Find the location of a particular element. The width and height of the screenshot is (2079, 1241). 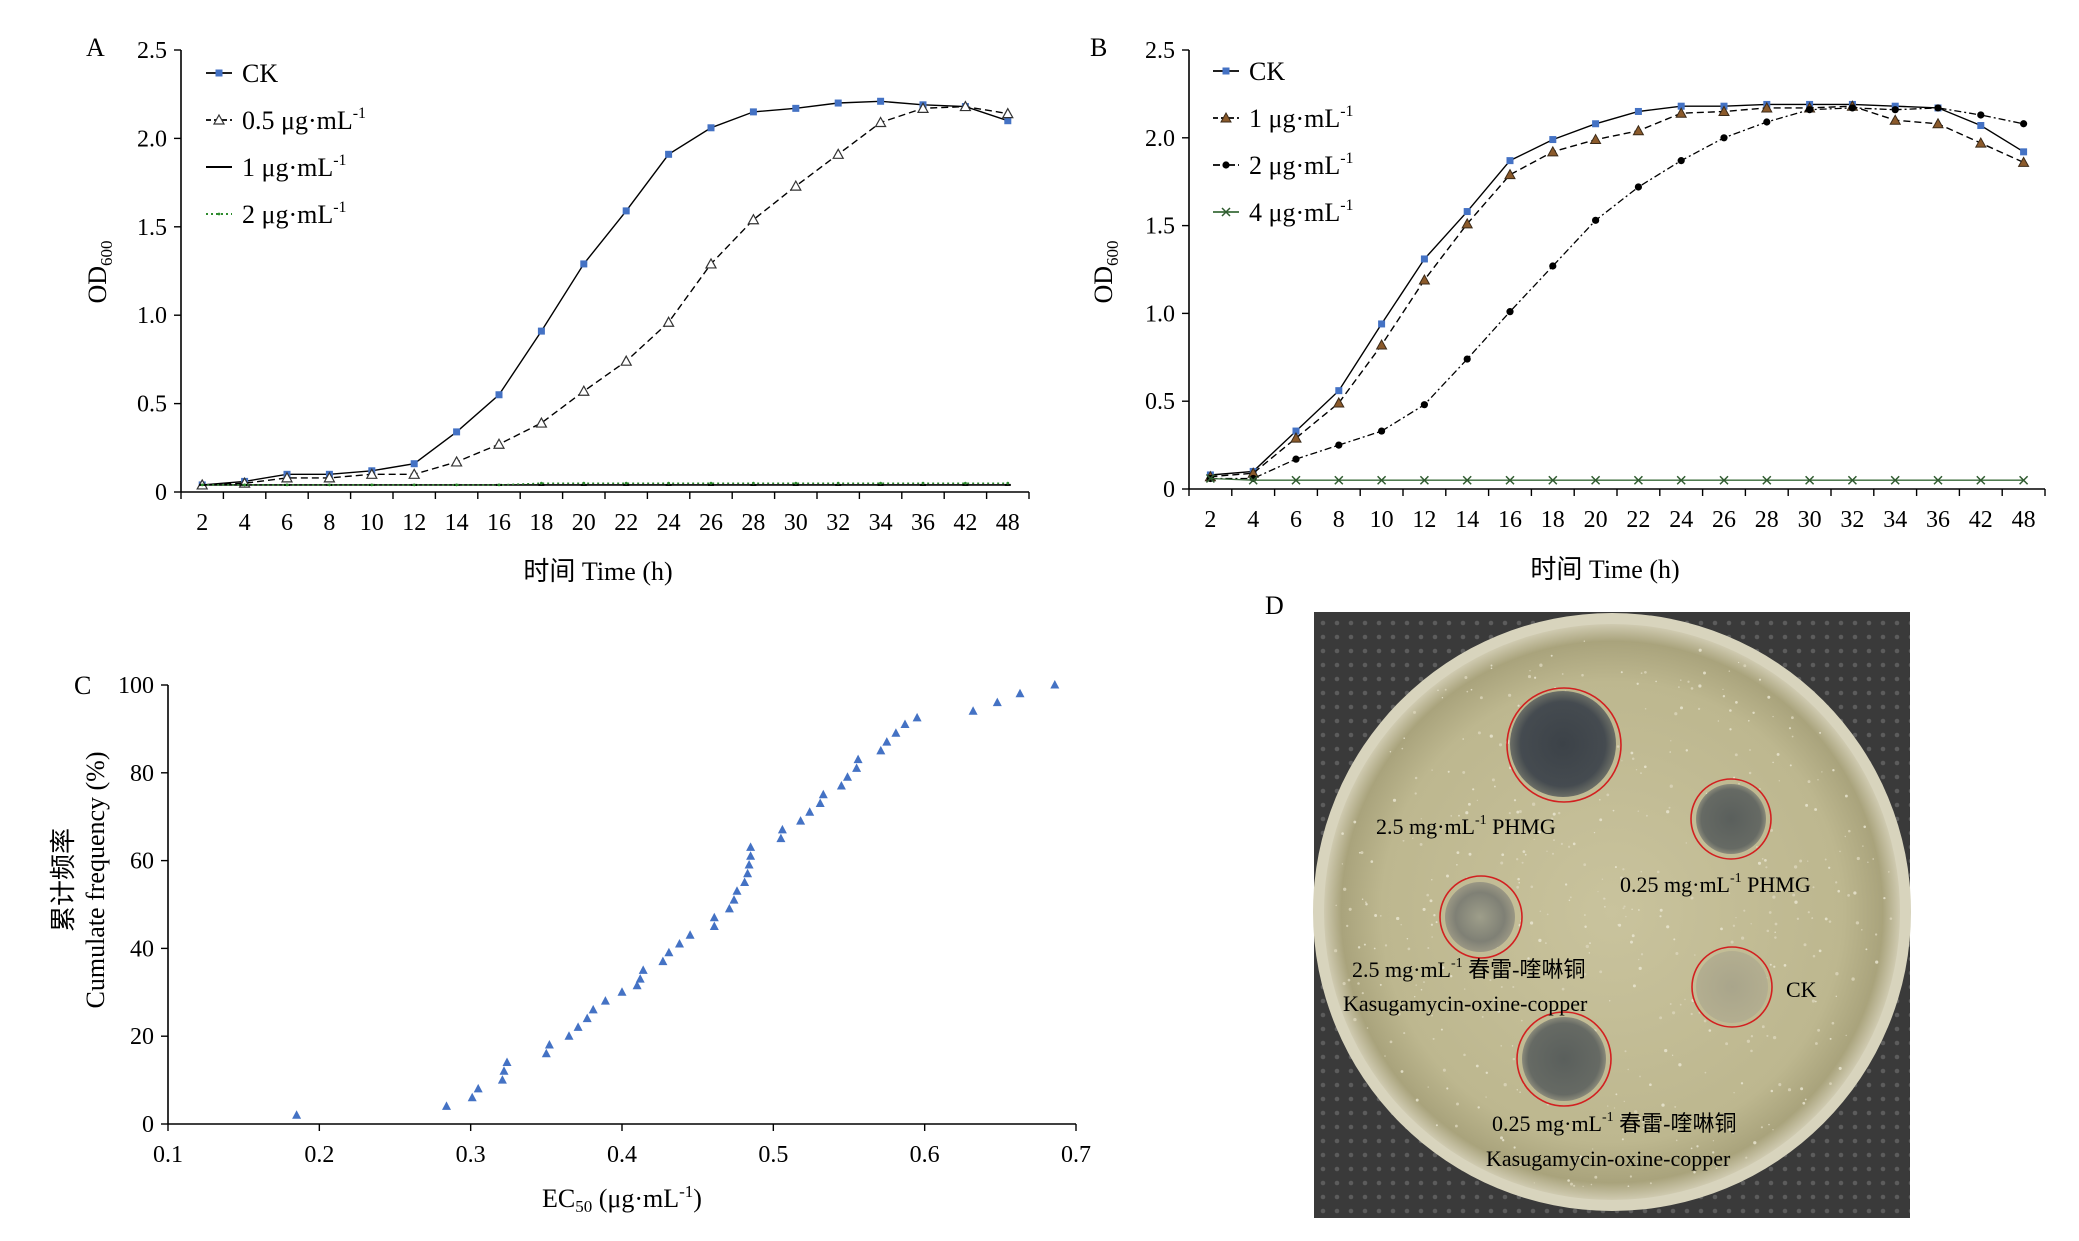

panel-letter-b: B is located at coordinates (1098, 47).